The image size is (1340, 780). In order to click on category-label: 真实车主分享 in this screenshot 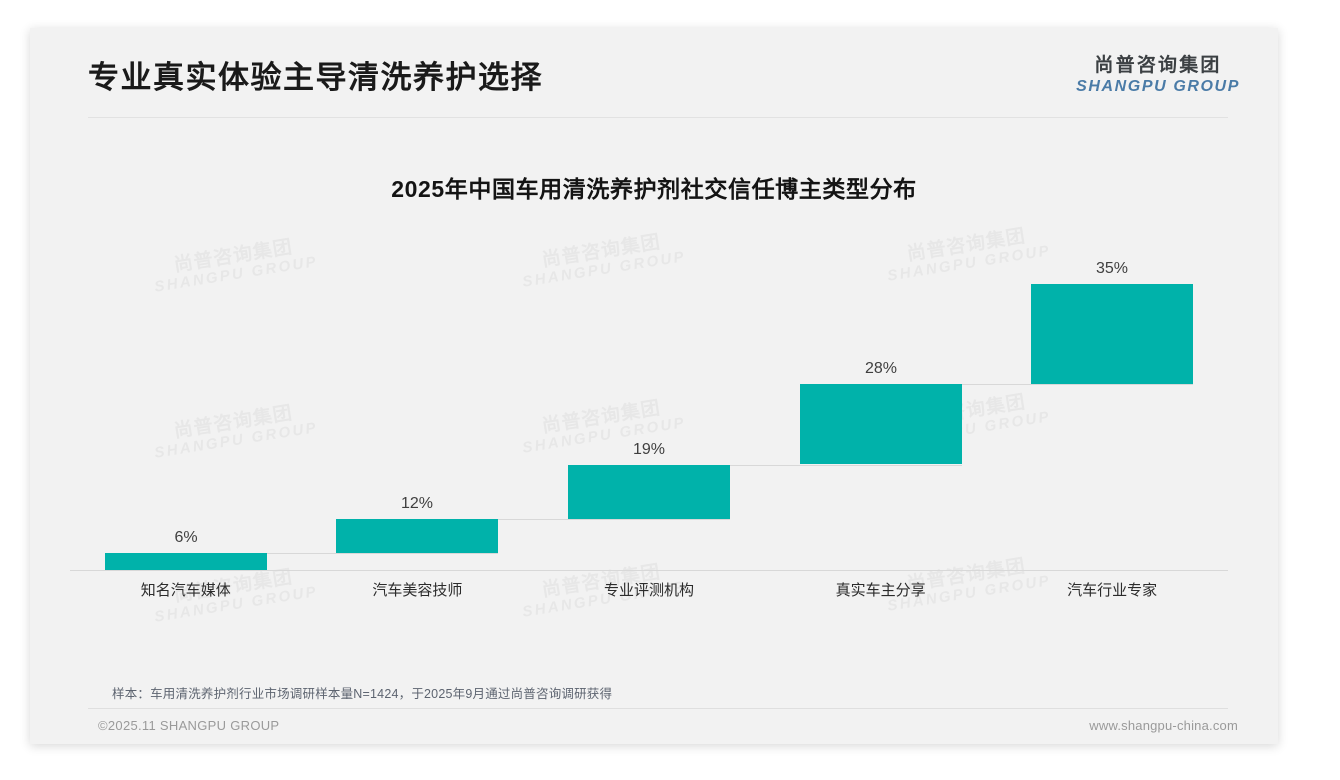, I will do `click(880, 590)`.